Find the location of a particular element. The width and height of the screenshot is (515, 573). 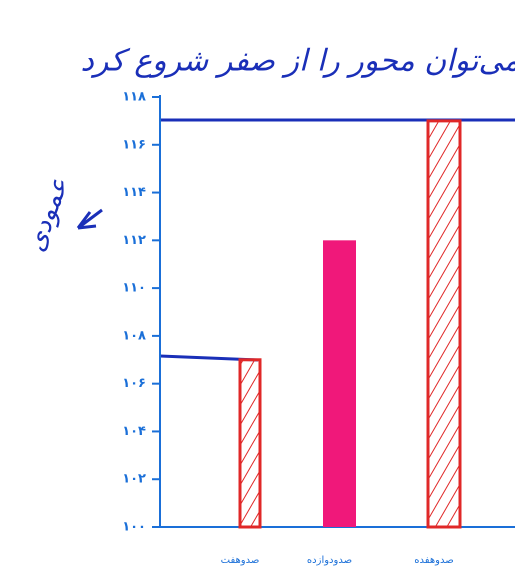

y-tick-label: ۱۰۲ is located at coordinates (134, 479).